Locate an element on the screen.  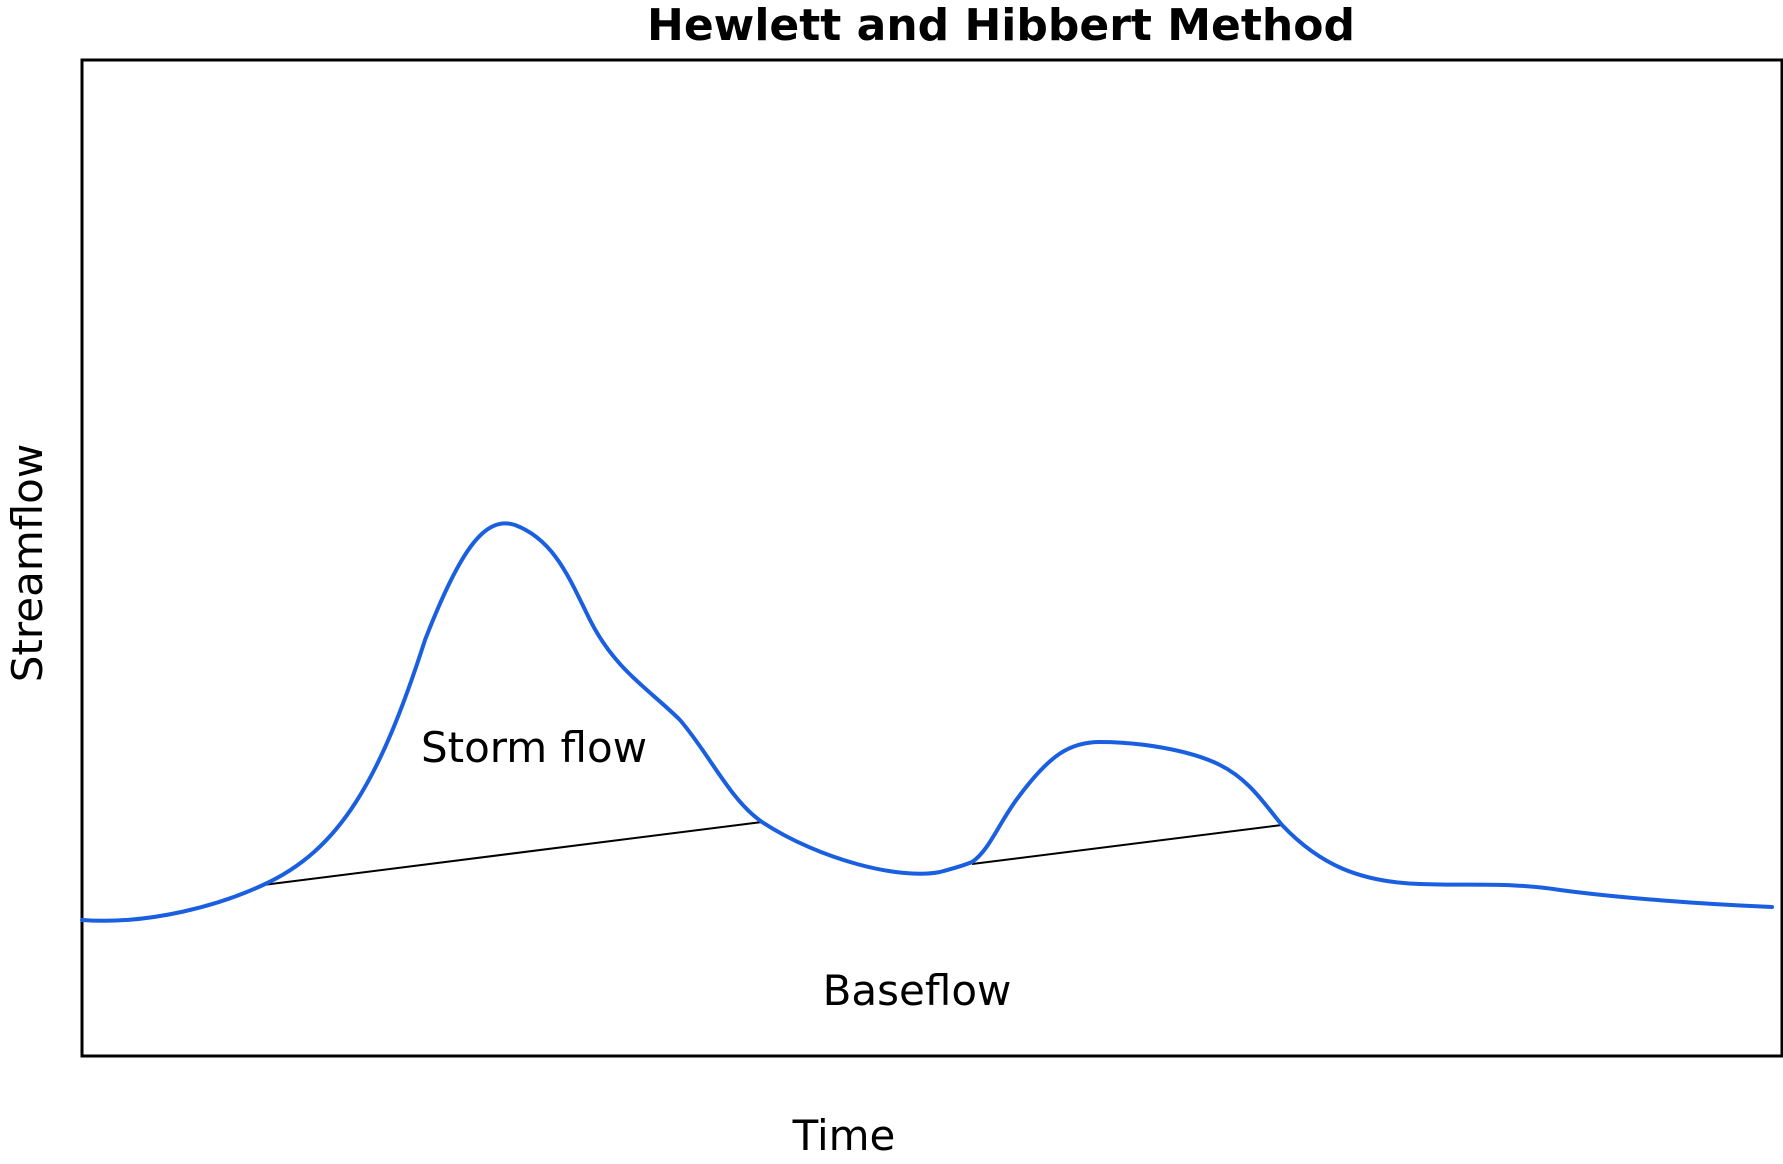
chart-title: Hewlett and Hibbert Method is located at coordinates (1001, 25).